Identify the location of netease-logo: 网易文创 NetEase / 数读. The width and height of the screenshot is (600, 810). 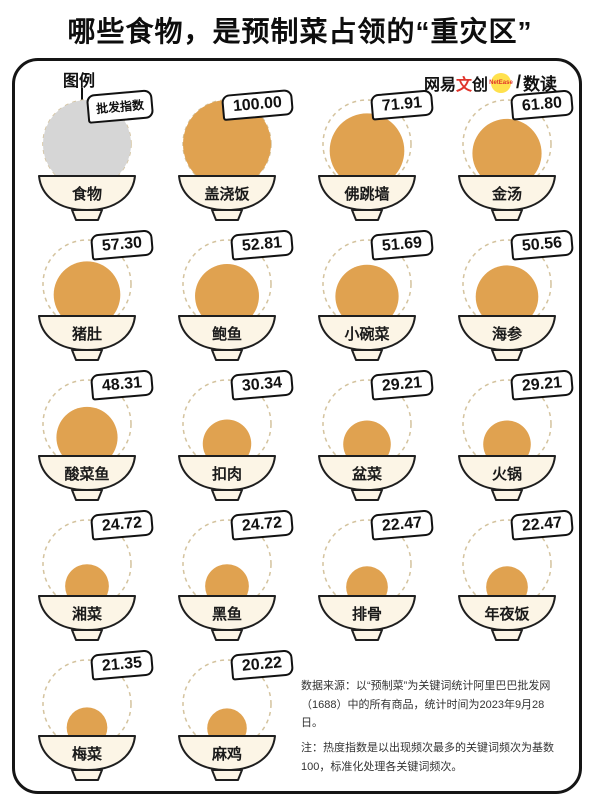
(490, 82).